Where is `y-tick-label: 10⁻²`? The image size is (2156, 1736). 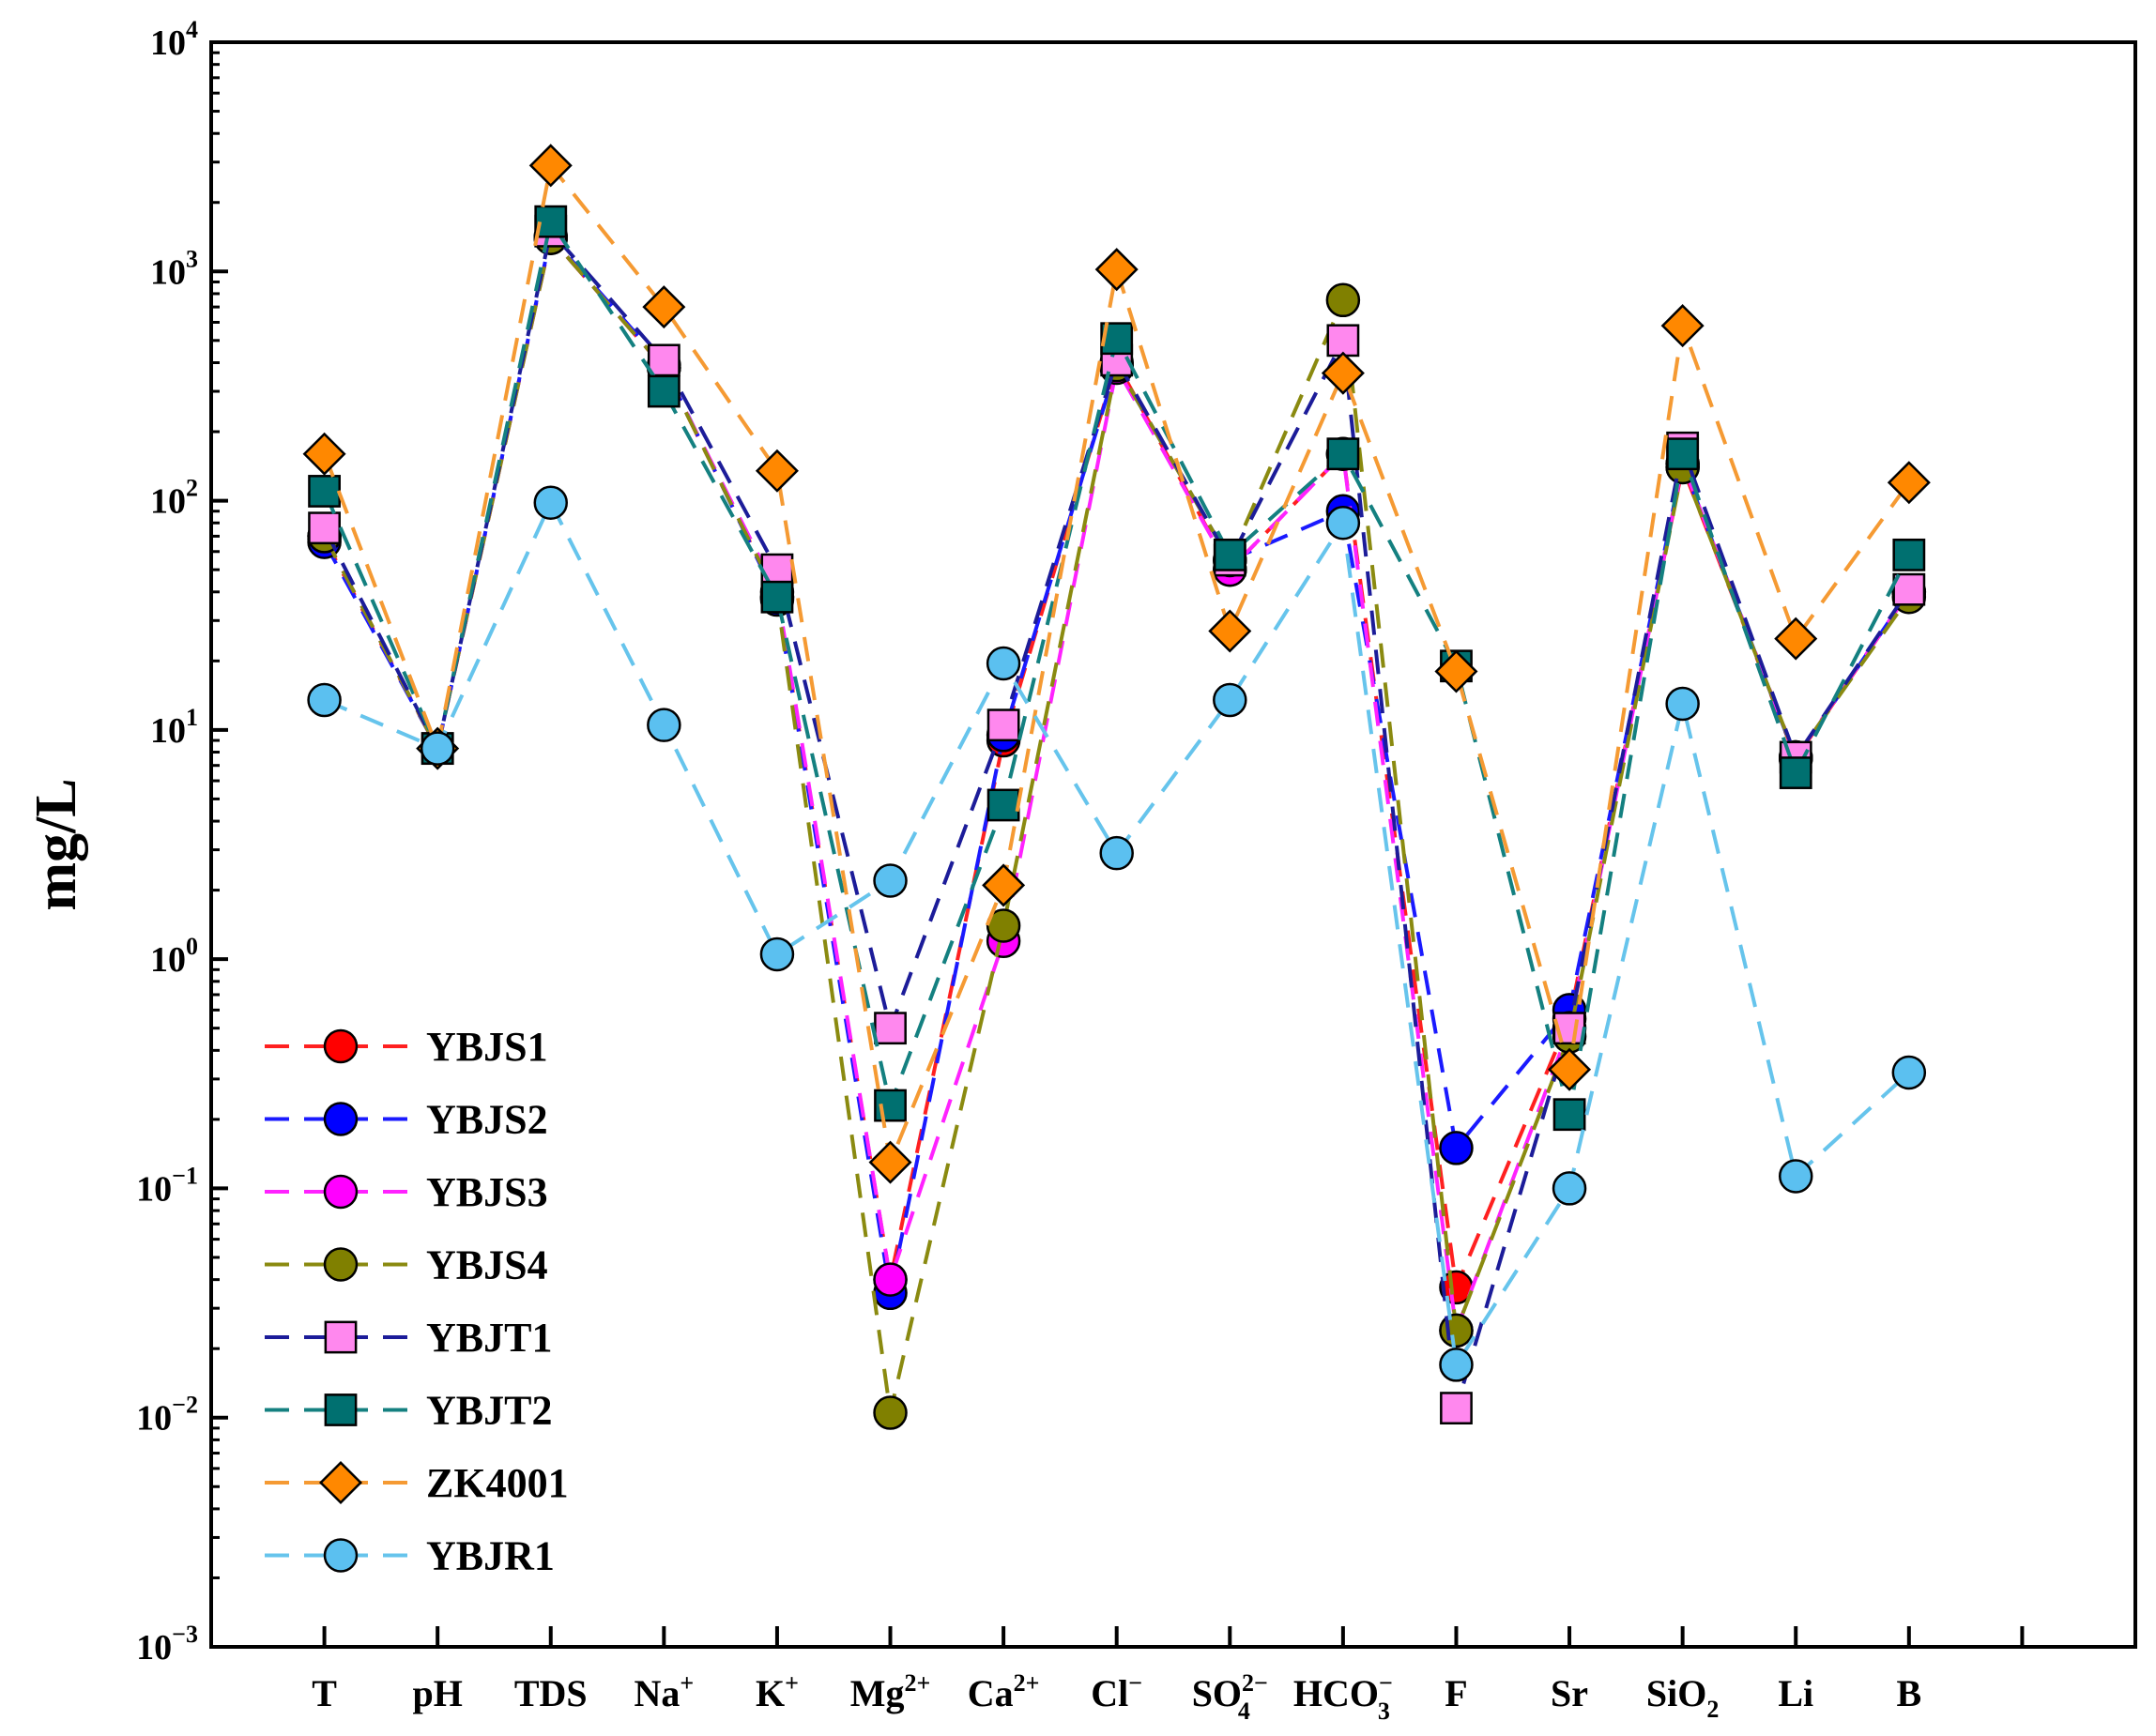
y-tick-label: 10⁻² is located at coordinates (167, 1415).